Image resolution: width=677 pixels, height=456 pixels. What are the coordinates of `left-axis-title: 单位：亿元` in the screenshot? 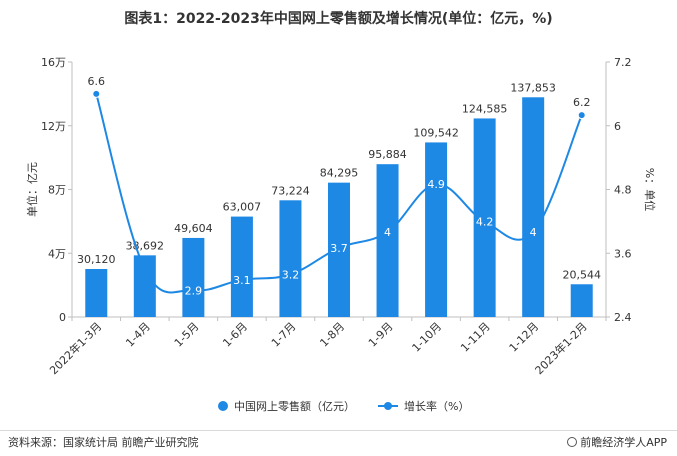 It's located at (32, 189).